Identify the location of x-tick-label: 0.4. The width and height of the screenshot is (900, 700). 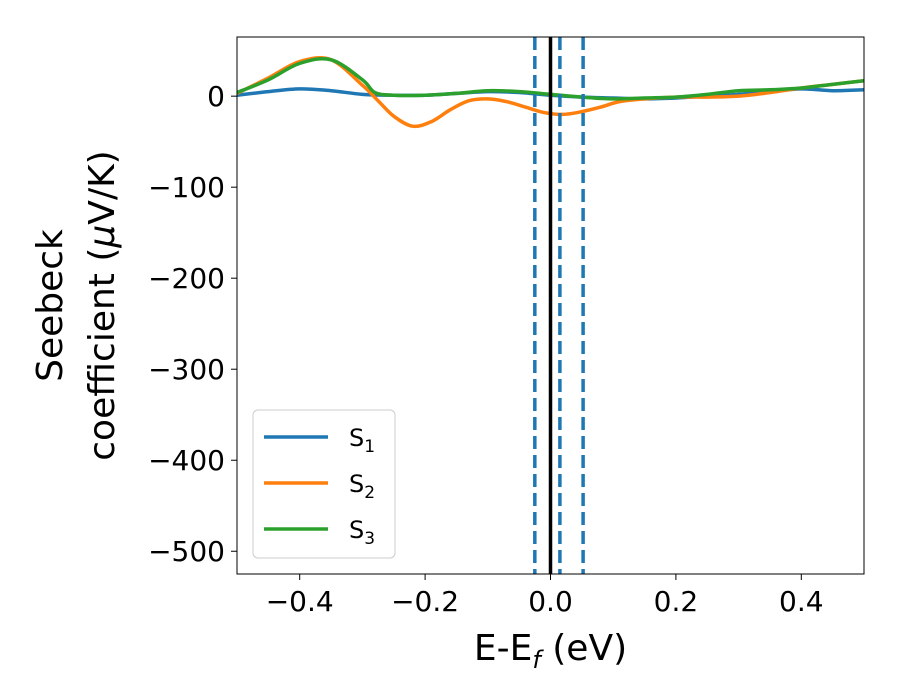
(801, 601).